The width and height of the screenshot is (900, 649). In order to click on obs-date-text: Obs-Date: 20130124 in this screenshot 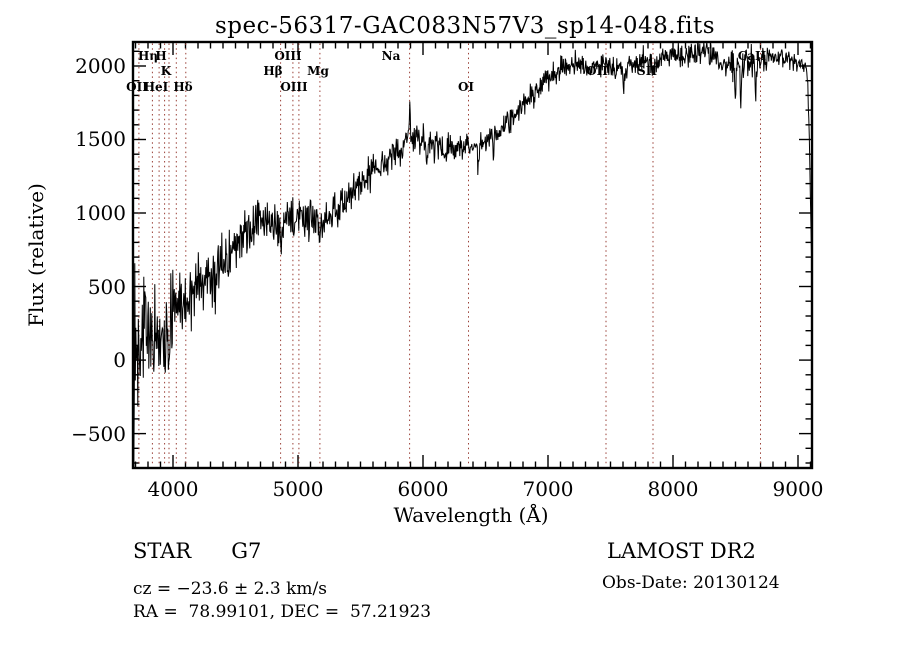, I will do `click(691, 583)`.